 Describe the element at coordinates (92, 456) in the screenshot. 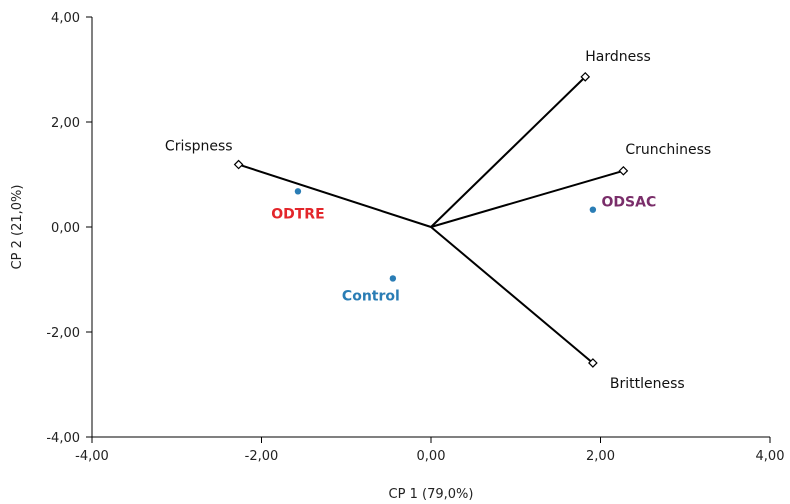

I see `x-tick-label: -4,00` at that location.